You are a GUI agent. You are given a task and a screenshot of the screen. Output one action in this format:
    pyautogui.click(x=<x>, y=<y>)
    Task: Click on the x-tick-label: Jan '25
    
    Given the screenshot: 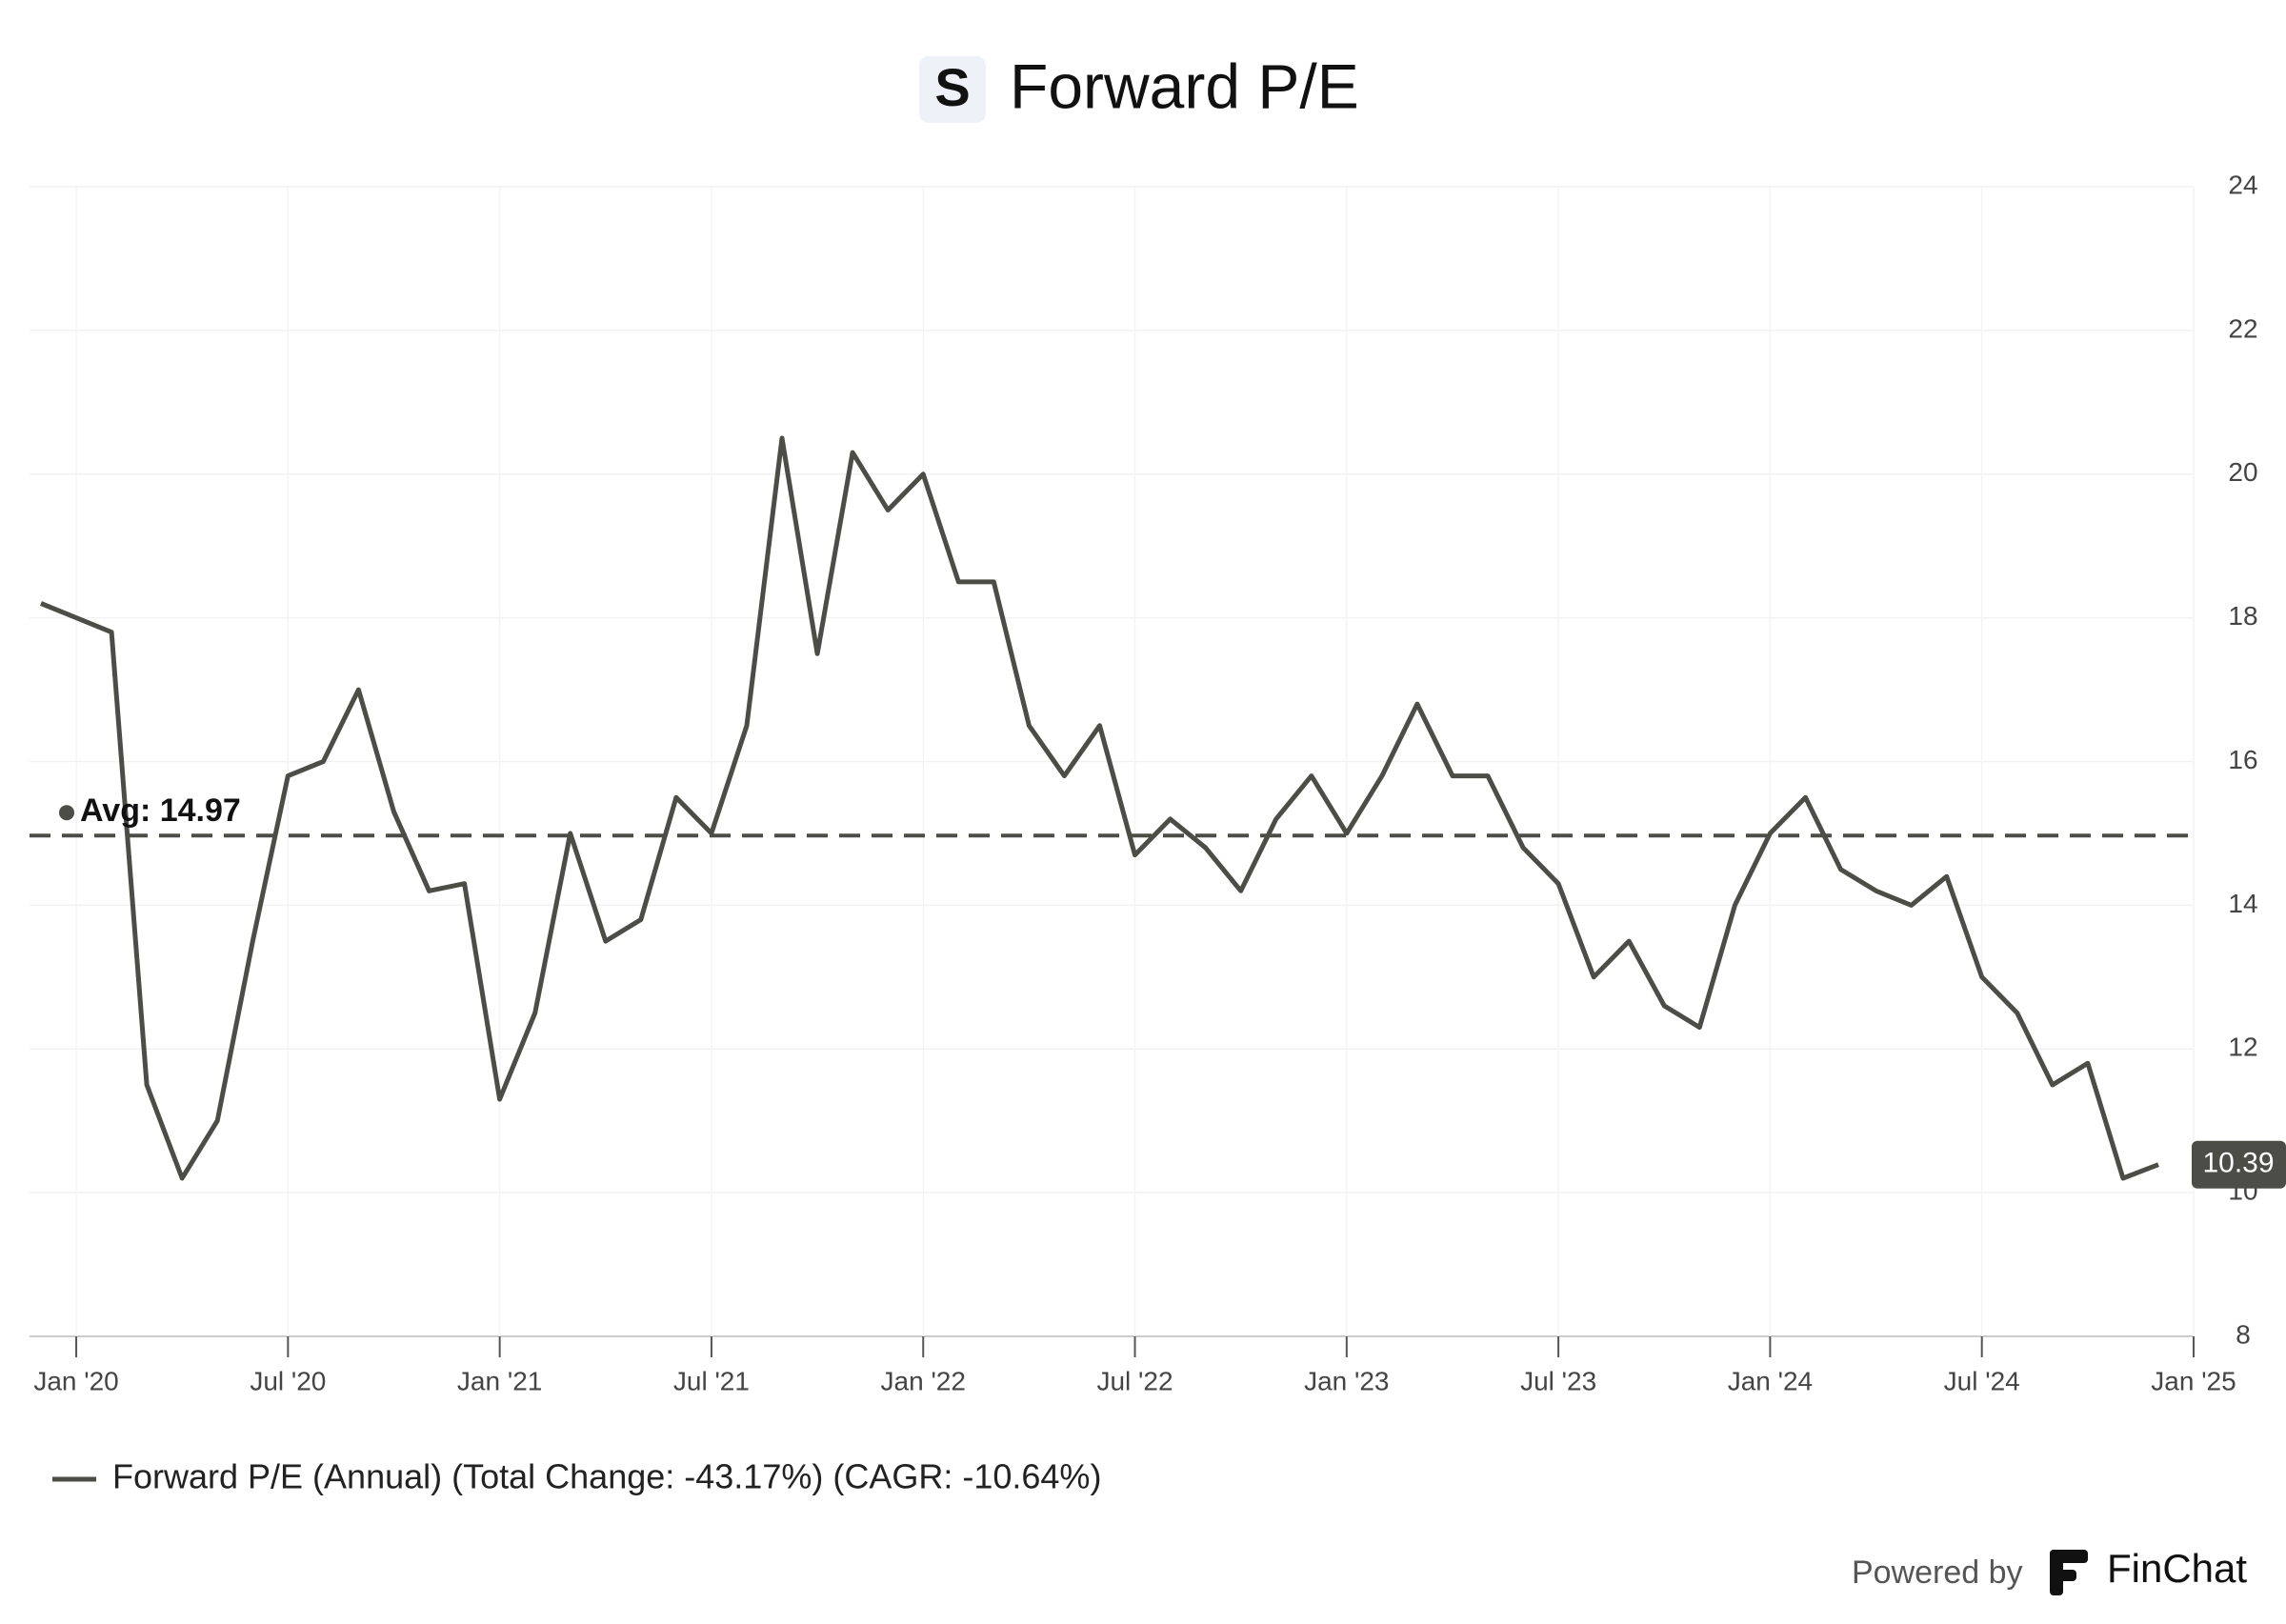 What is the action you would take?
    pyautogui.click(x=2193, y=1380)
    